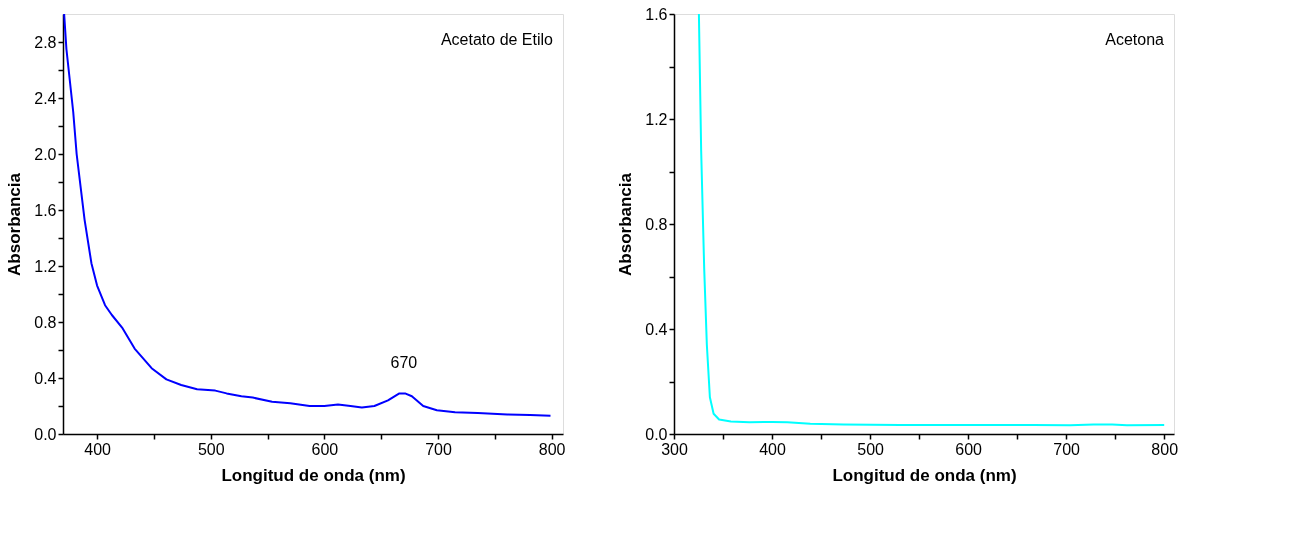 The image size is (1296, 538). Describe the element at coordinates (45, 42) in the screenshot. I see `y-tick-label: 2.8` at that location.